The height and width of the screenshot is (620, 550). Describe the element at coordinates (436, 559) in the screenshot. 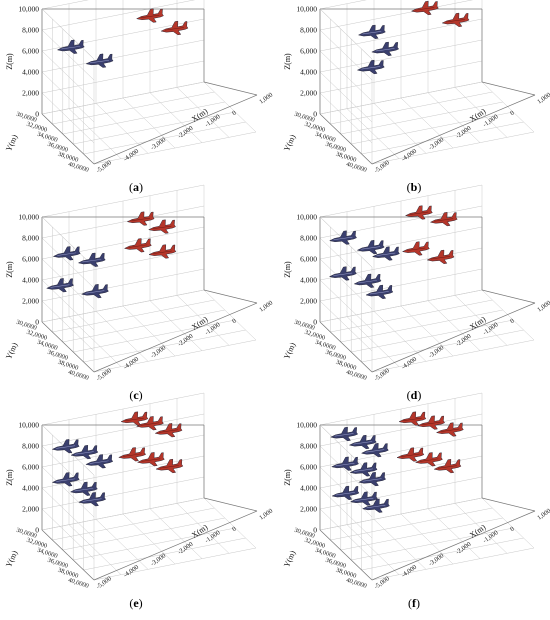

I see `x-tick-label: -3,000` at that location.